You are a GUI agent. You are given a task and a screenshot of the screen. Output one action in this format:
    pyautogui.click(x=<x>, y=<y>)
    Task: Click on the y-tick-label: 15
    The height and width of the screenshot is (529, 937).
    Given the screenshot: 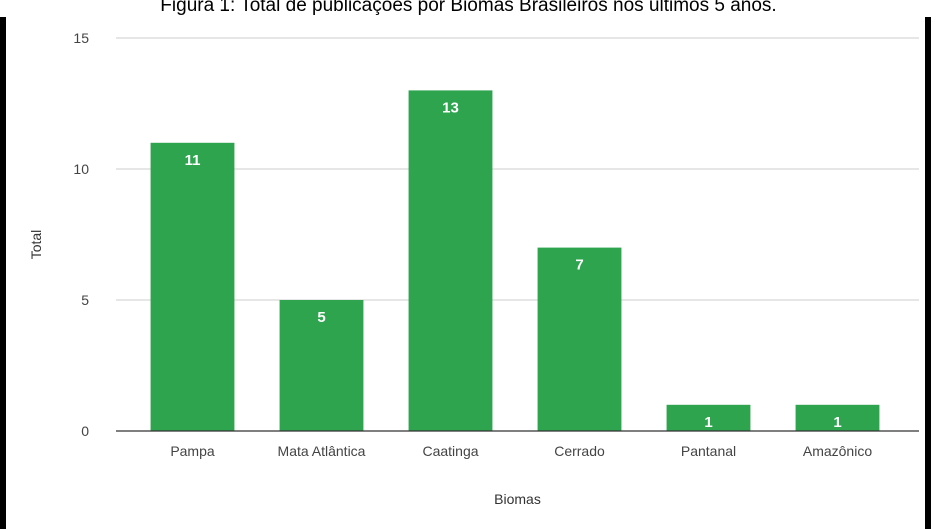 What is the action you would take?
    pyautogui.click(x=81, y=38)
    